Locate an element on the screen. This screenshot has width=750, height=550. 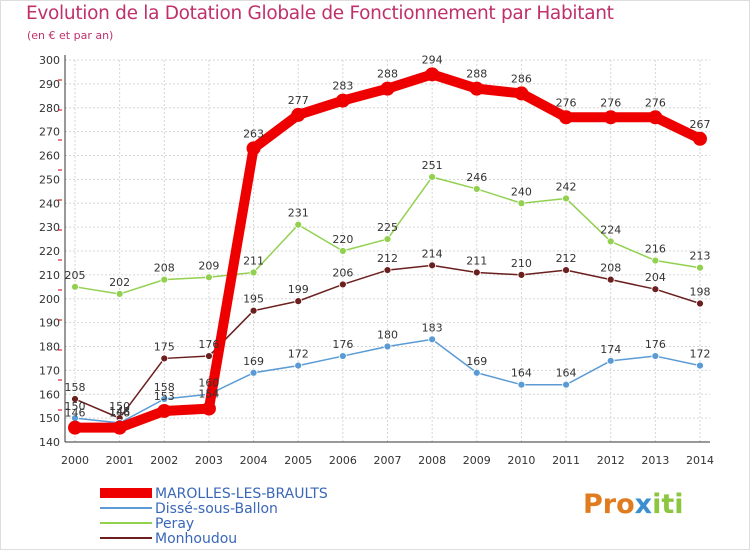
x-tick-label: 2004 is located at coordinates (254, 460).